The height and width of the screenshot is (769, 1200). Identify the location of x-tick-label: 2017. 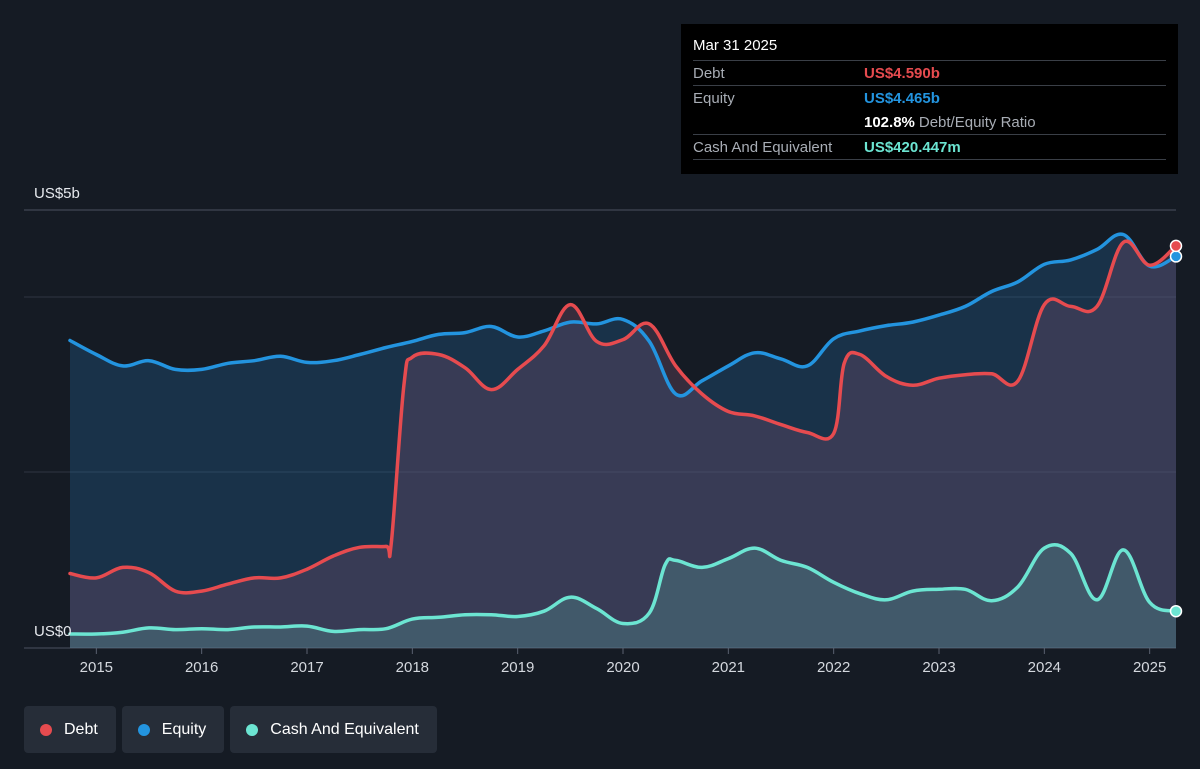
(306, 667).